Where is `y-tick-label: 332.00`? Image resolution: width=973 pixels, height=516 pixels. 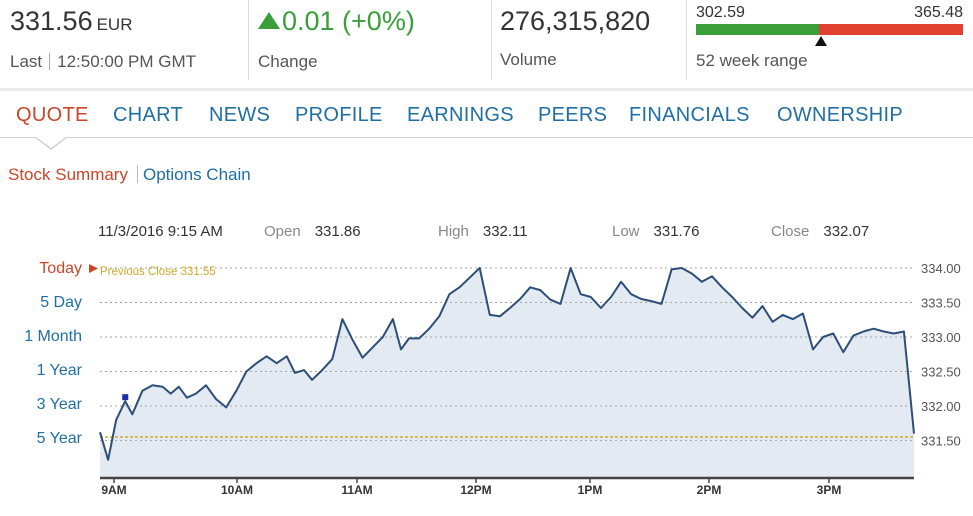
y-tick-label: 332.00 is located at coordinates (941, 406).